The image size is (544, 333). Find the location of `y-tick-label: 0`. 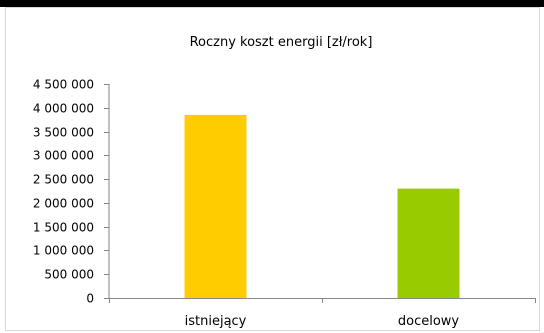

y-tick-label: 0 is located at coordinates (90, 299).